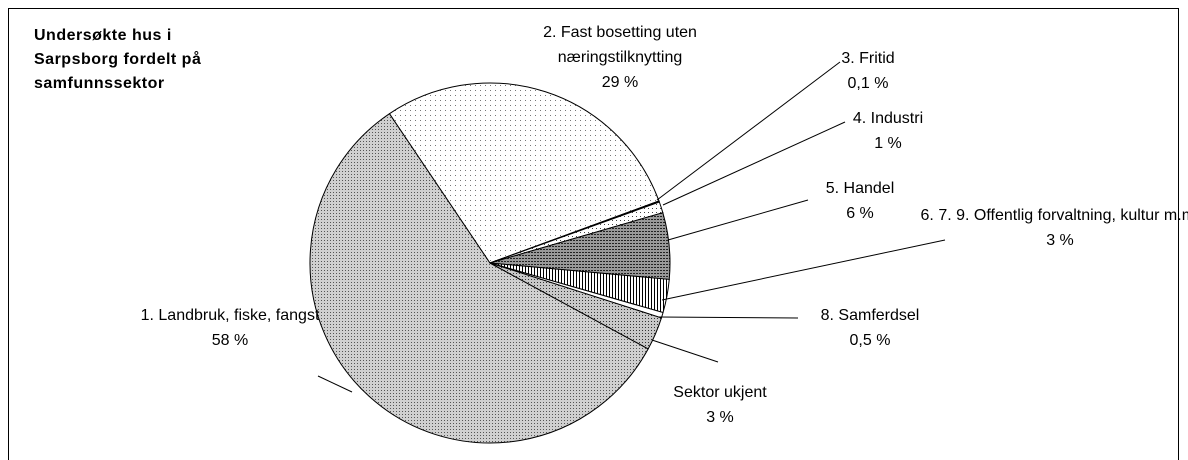 This screenshot has width=1188, height=460. I want to click on value-label: 29 %, so click(620, 82).